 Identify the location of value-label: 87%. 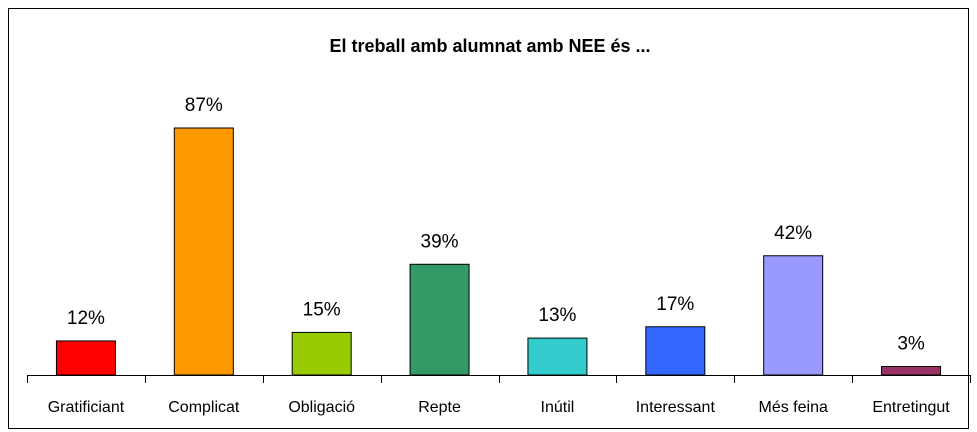
(204, 105).